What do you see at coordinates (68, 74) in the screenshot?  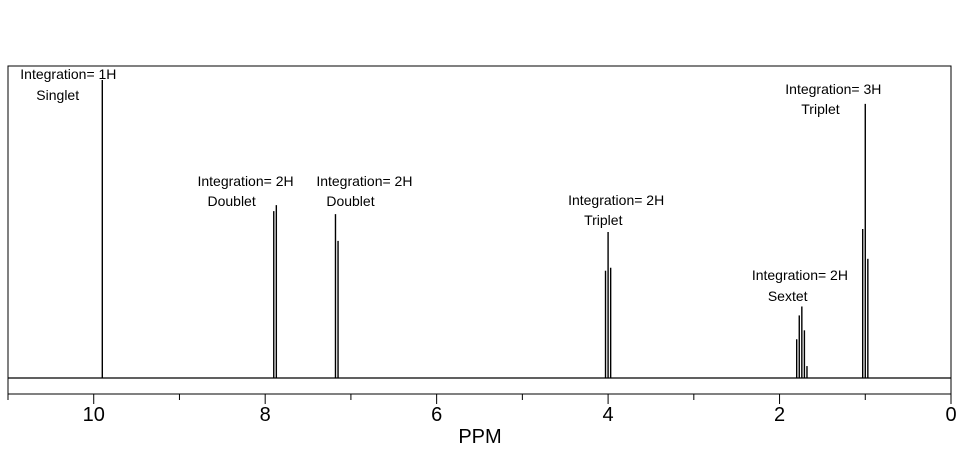 I see `annotation-integration: Integration= 1H` at bounding box center [68, 74].